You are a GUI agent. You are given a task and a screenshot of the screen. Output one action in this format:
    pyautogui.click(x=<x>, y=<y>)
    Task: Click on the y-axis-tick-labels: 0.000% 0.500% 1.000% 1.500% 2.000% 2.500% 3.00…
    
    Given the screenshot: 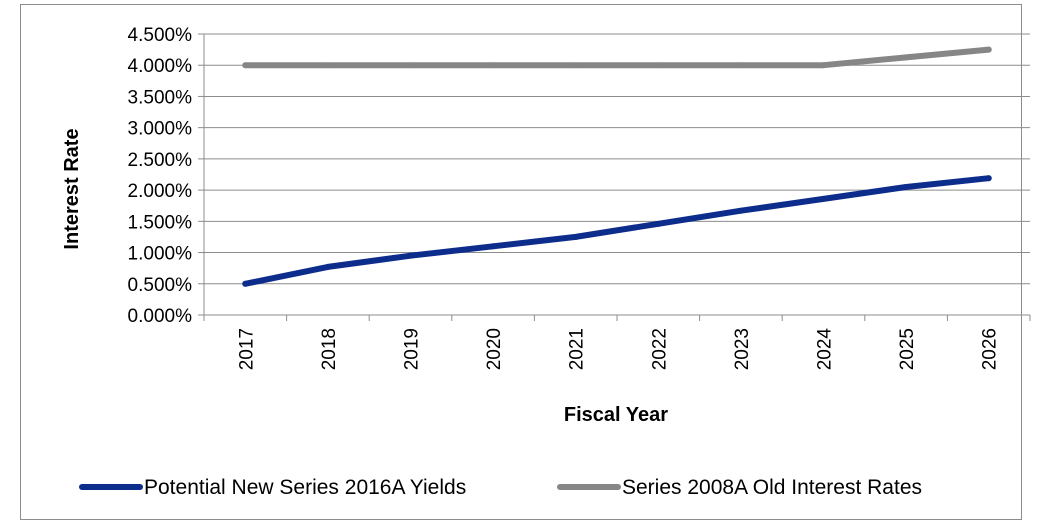 What is the action you would take?
    pyautogui.click(x=160, y=176)
    